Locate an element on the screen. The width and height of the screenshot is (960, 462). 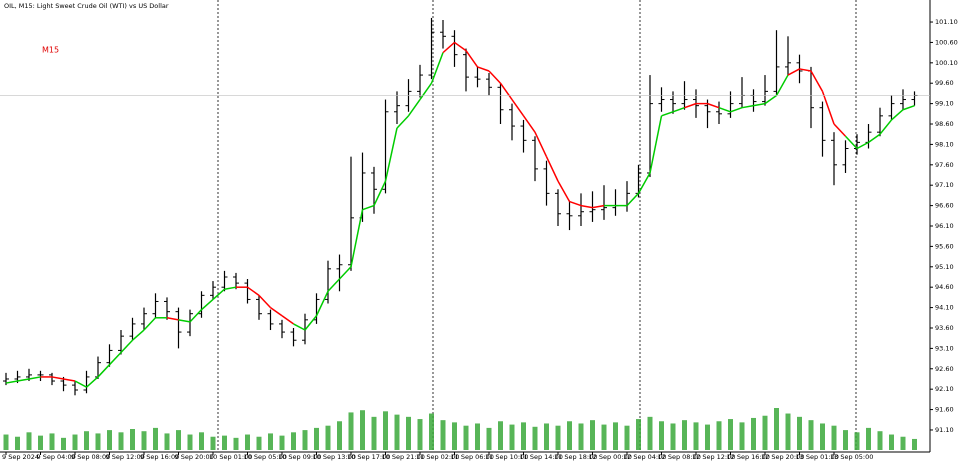
y-tick-label: 100.10 is located at coordinates (946, 63).